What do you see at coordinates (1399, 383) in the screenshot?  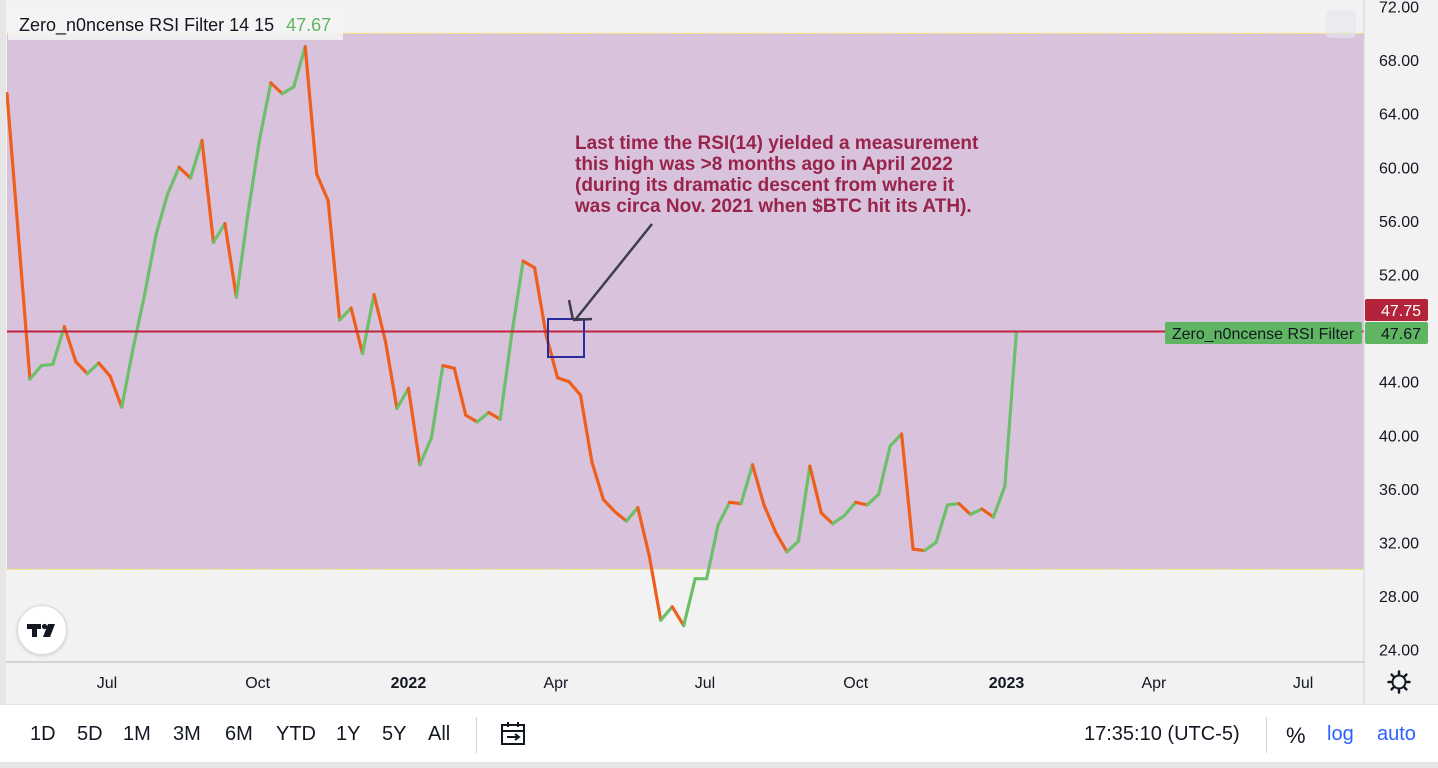 I see `price-tick-label: 44.00` at bounding box center [1399, 383].